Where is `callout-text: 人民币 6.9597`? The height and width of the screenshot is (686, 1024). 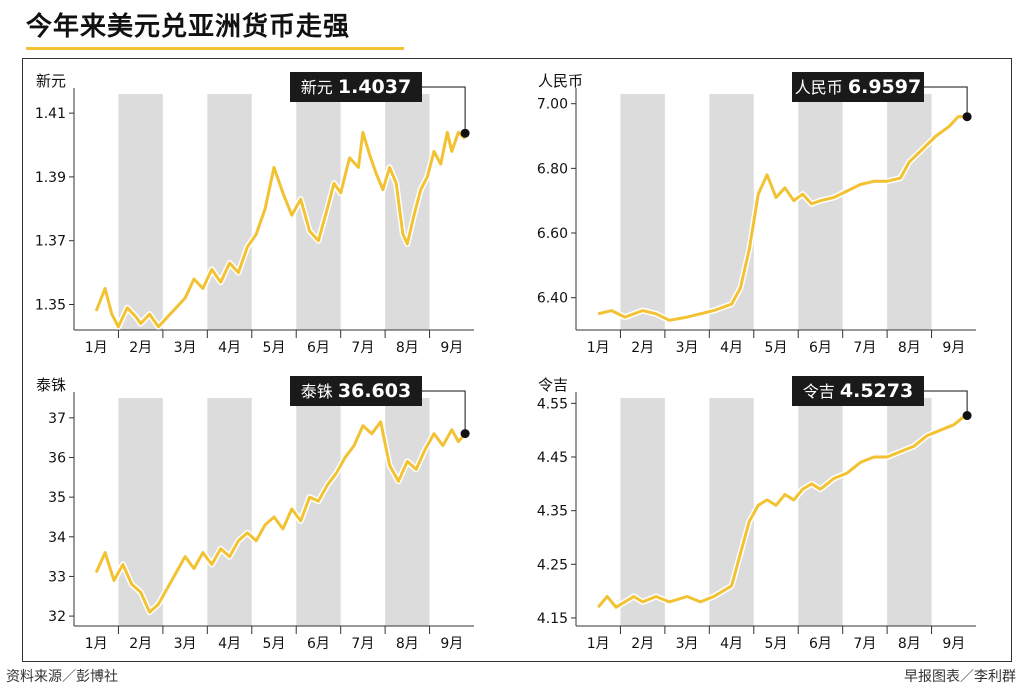
callout-text: 人民币 6.9597 is located at coordinates (858, 87).